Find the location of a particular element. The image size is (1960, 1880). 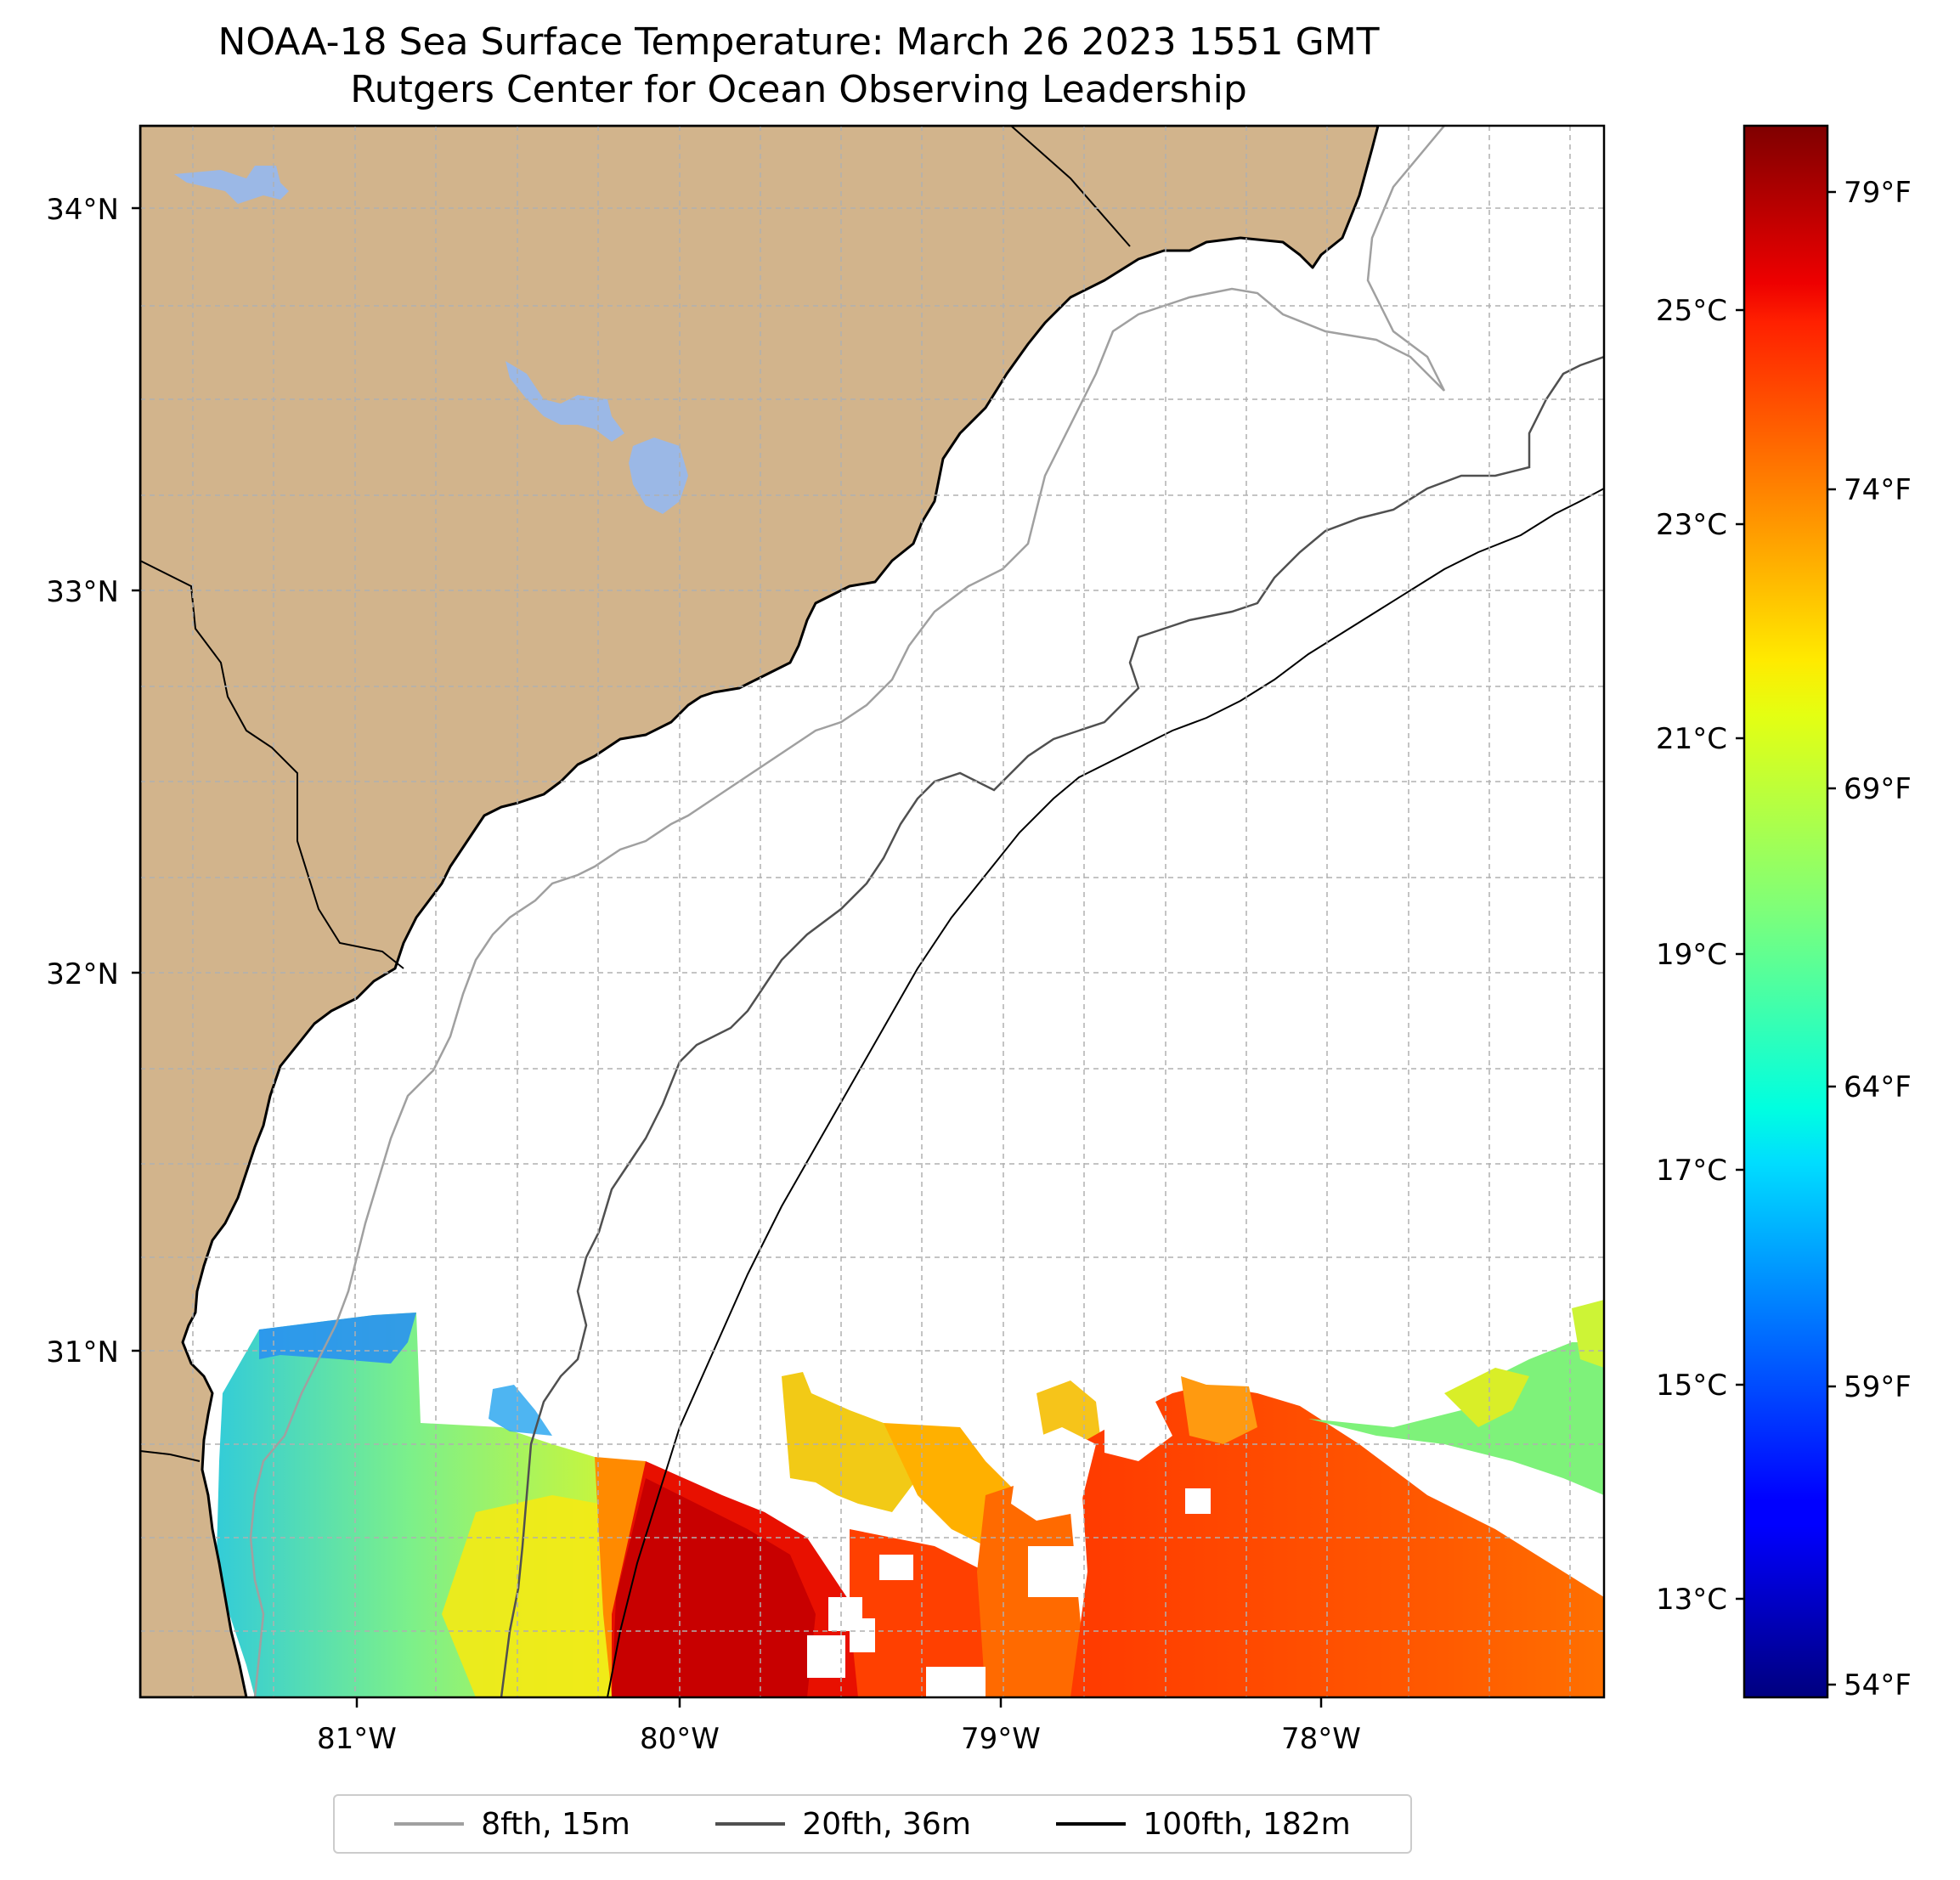

legend-label: 20fth, 36m is located at coordinates (886, 1824).